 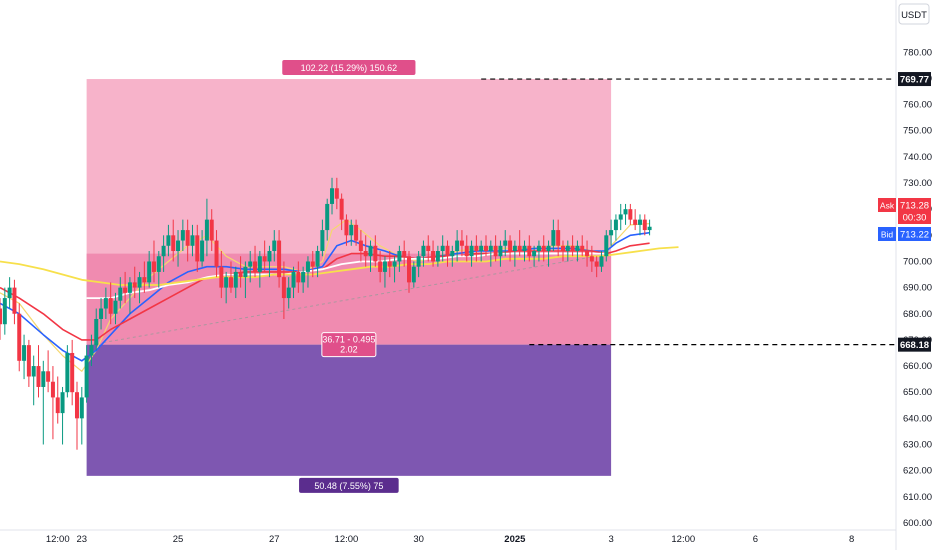 What do you see at coordinates (448, 537) in the screenshot?
I see `time-axis: 12:00 23 25 27 12:00 30 2025 3 12:00 6 8` at bounding box center [448, 537].